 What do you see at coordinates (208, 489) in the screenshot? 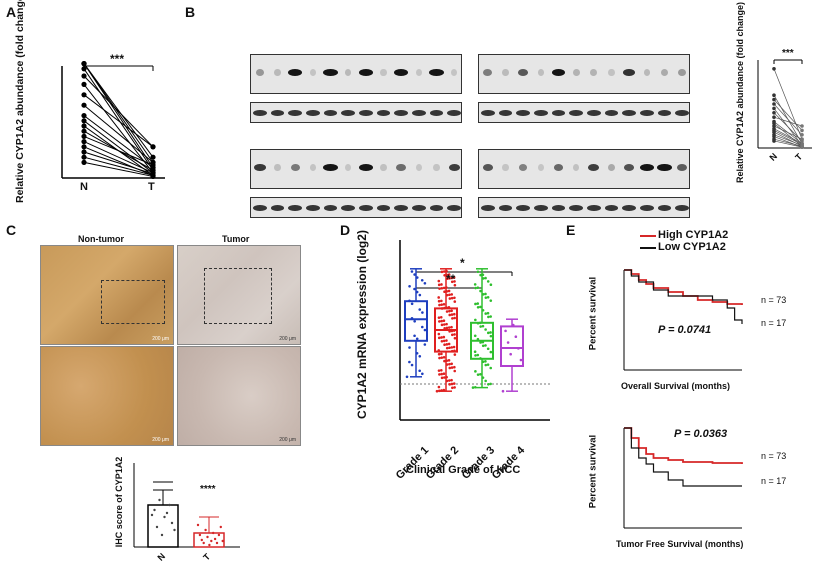
I see `sig-c: ****` at bounding box center [208, 489].